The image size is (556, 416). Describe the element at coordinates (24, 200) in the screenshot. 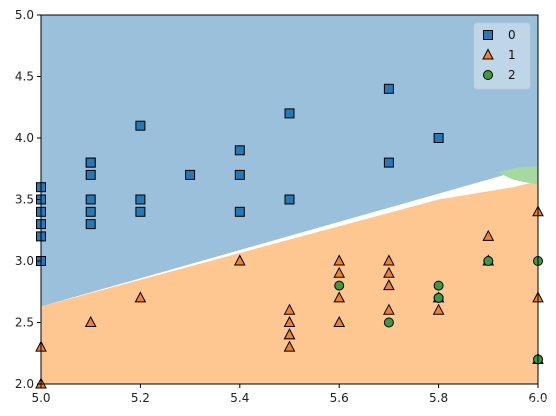

I see `y-tick-label: 3.5` at that location.